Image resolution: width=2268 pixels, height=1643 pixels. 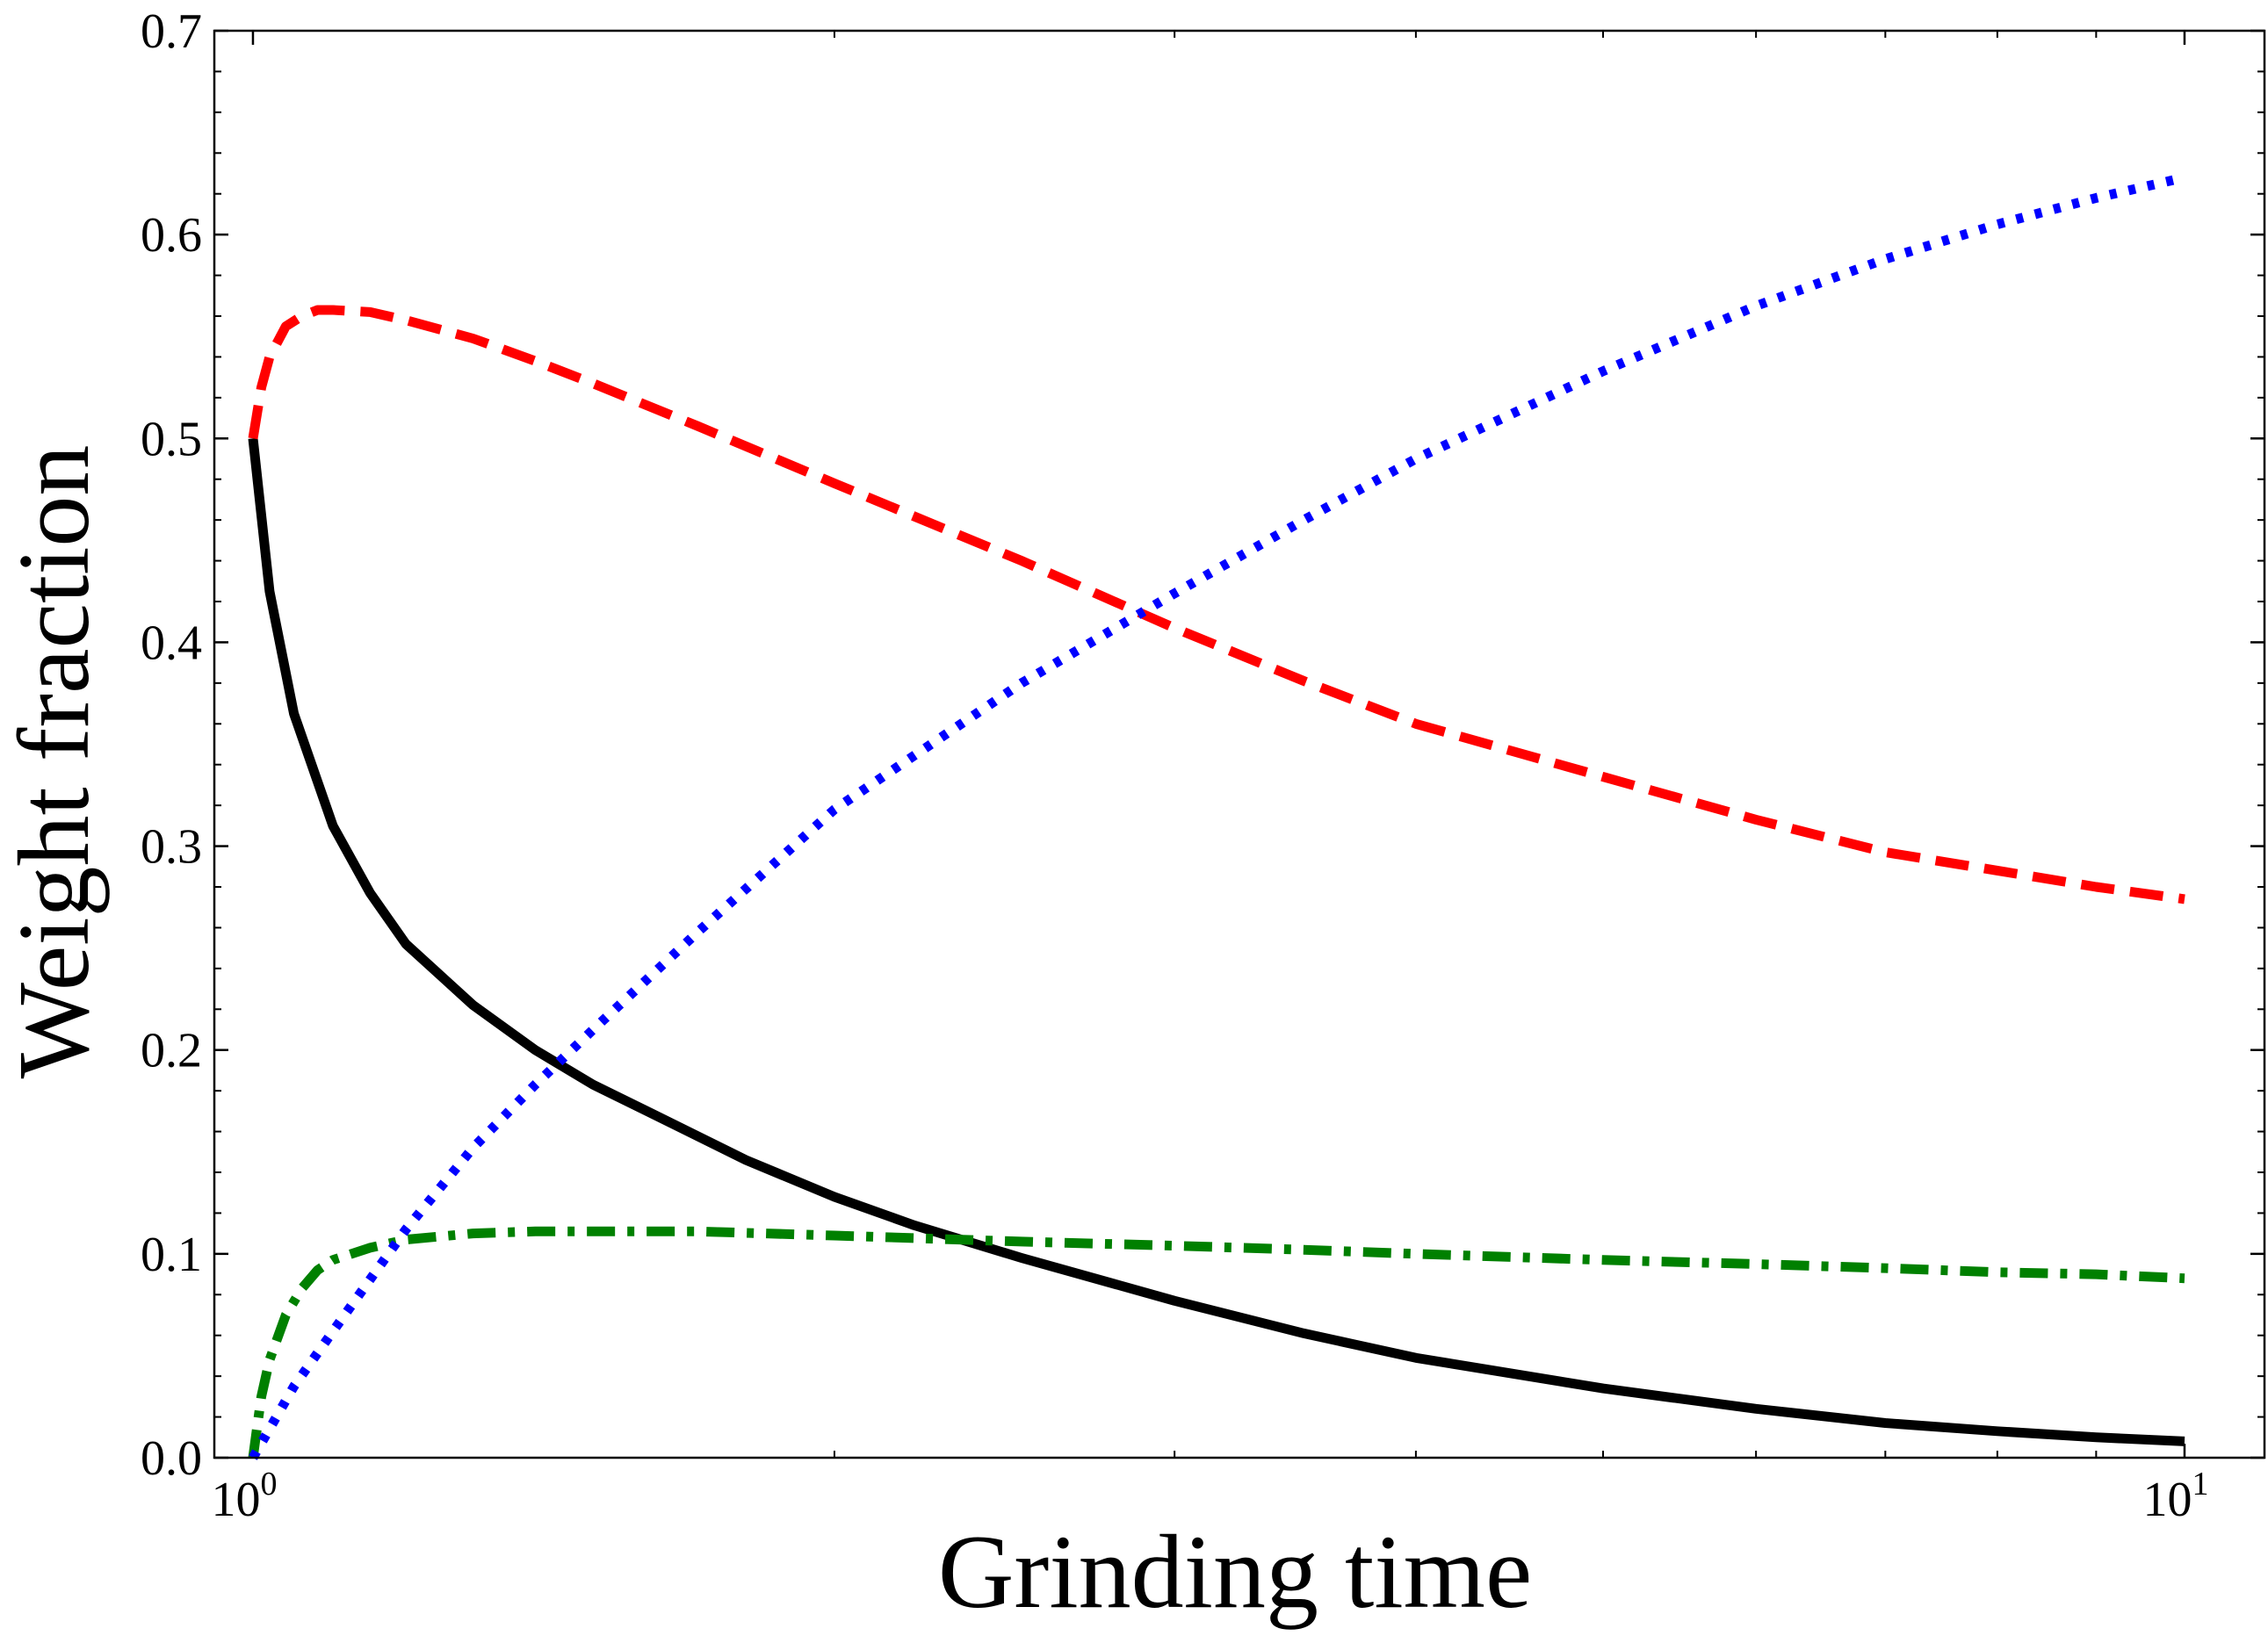 What do you see at coordinates (172, 235) in the screenshot?
I see `y-tick-label: 0.6` at bounding box center [172, 235].